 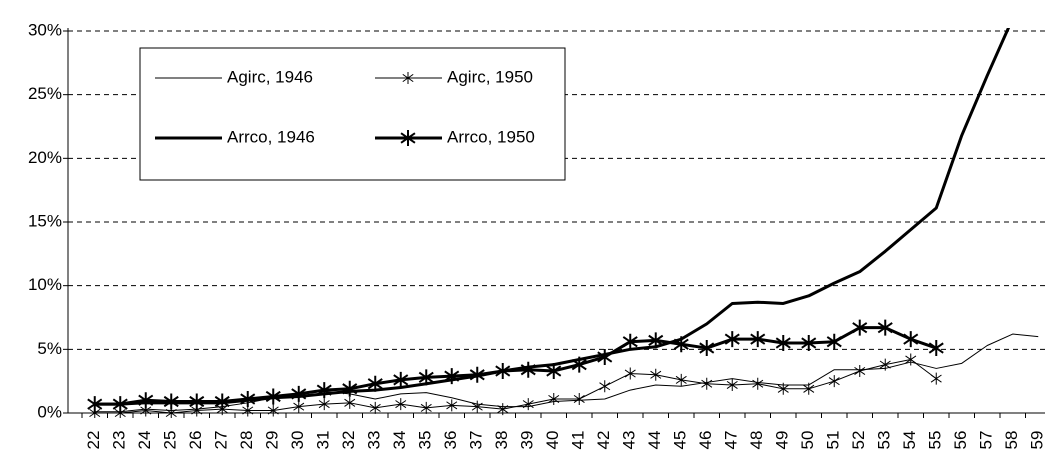 I want to click on x-tick-label: 35, so click(x=425, y=440).